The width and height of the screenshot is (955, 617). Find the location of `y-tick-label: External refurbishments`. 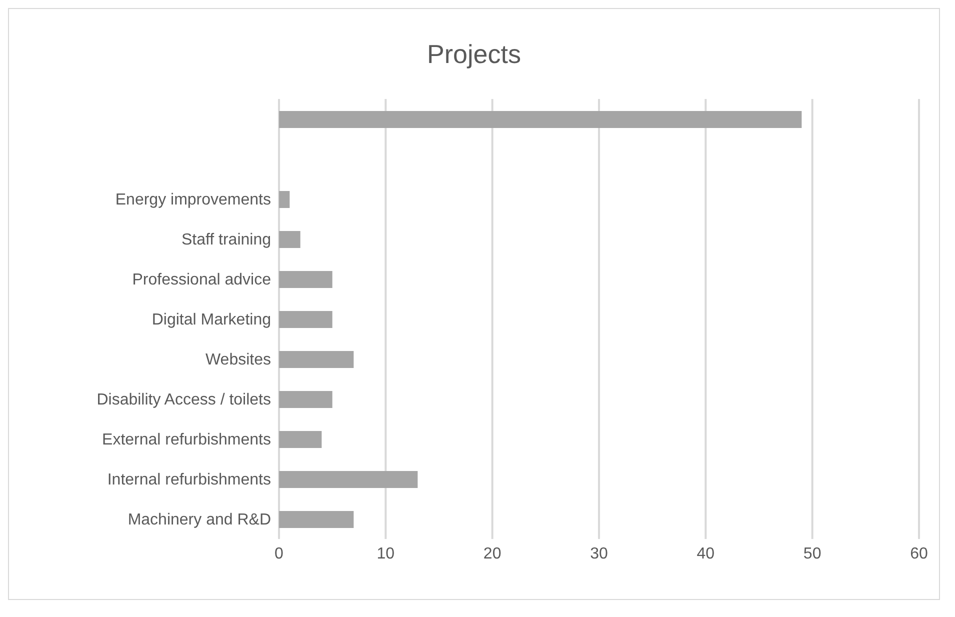

y-tick-label: External refurbishments is located at coordinates (186, 440).